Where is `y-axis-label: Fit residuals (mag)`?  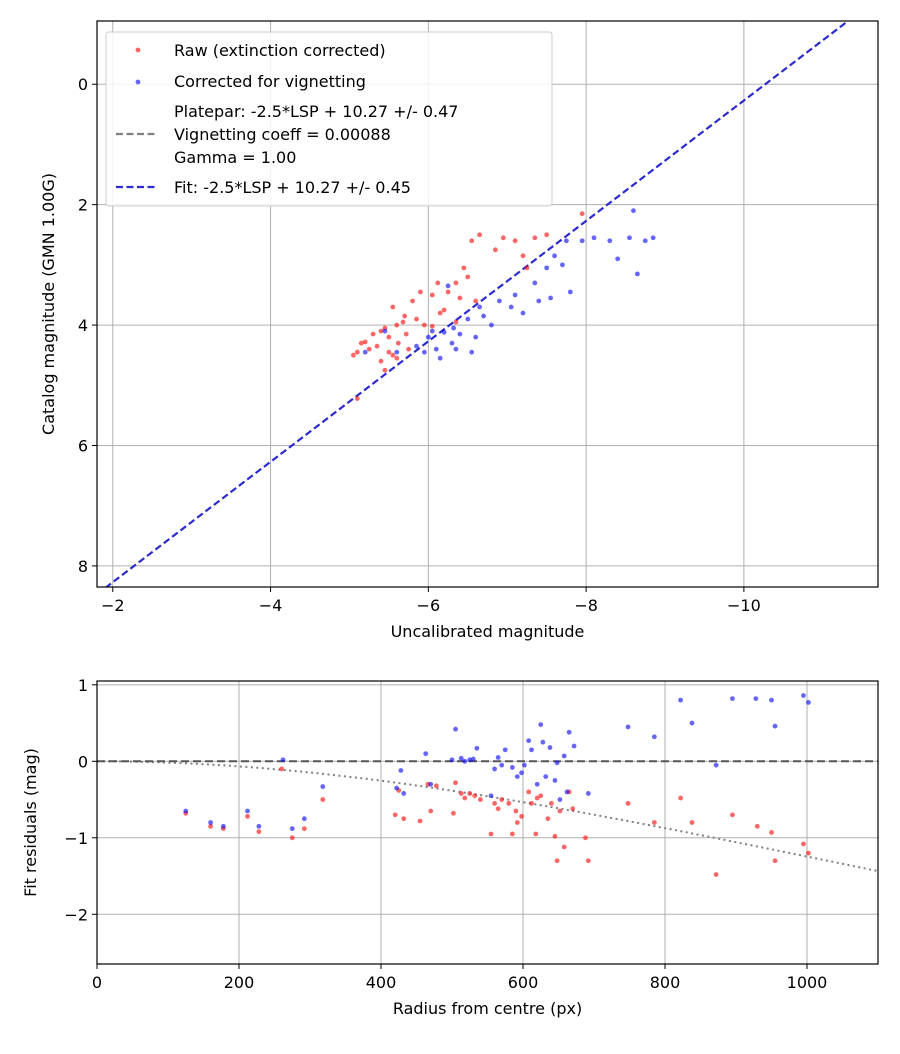 y-axis-label: Fit residuals (mag) is located at coordinates (30, 822).